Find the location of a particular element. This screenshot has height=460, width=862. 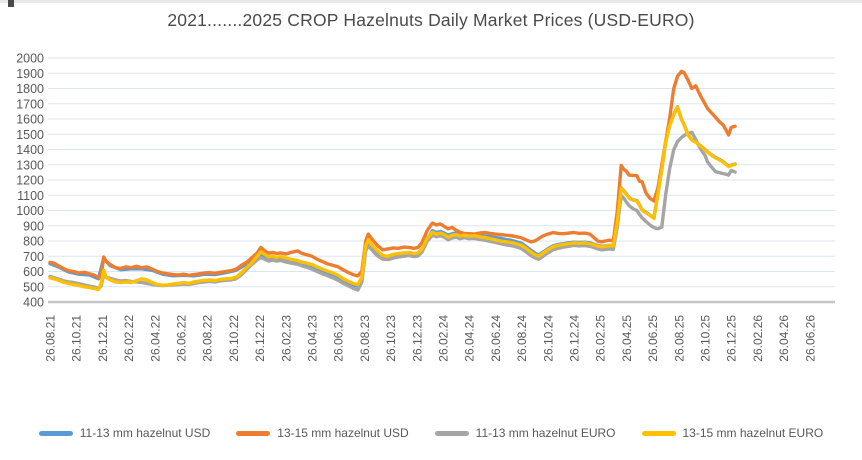

y-axis-tick-label: 1400 is located at coordinates (30, 150).